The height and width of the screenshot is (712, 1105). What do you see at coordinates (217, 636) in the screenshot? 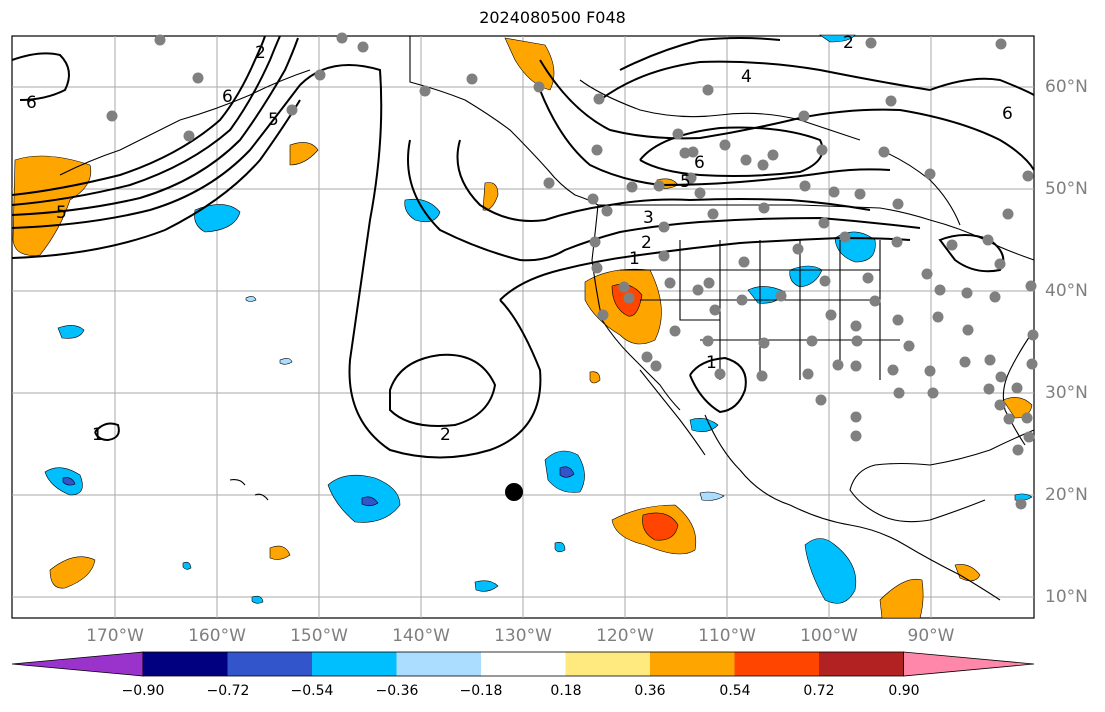
I see `lon-tick-label: 160°W` at bounding box center [217, 636].